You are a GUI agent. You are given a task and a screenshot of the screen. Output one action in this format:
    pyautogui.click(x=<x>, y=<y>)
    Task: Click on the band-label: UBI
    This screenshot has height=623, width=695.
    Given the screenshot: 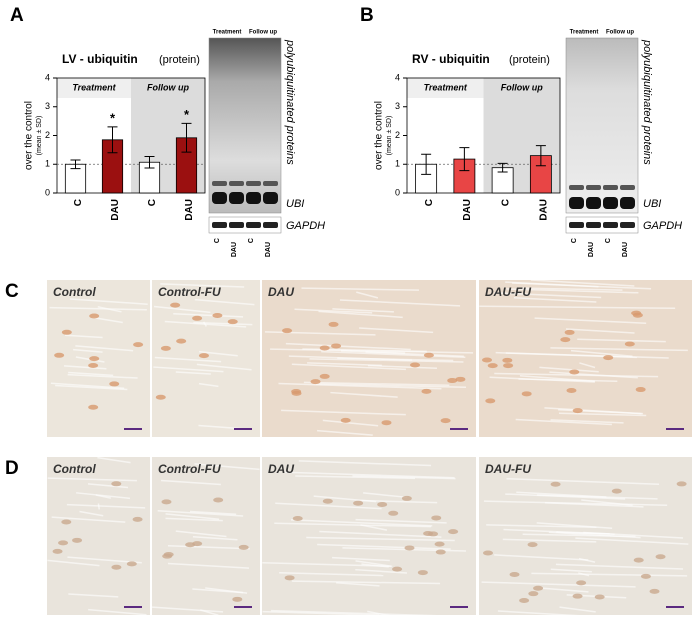 What is the action you would take?
    pyautogui.click(x=652, y=204)
    